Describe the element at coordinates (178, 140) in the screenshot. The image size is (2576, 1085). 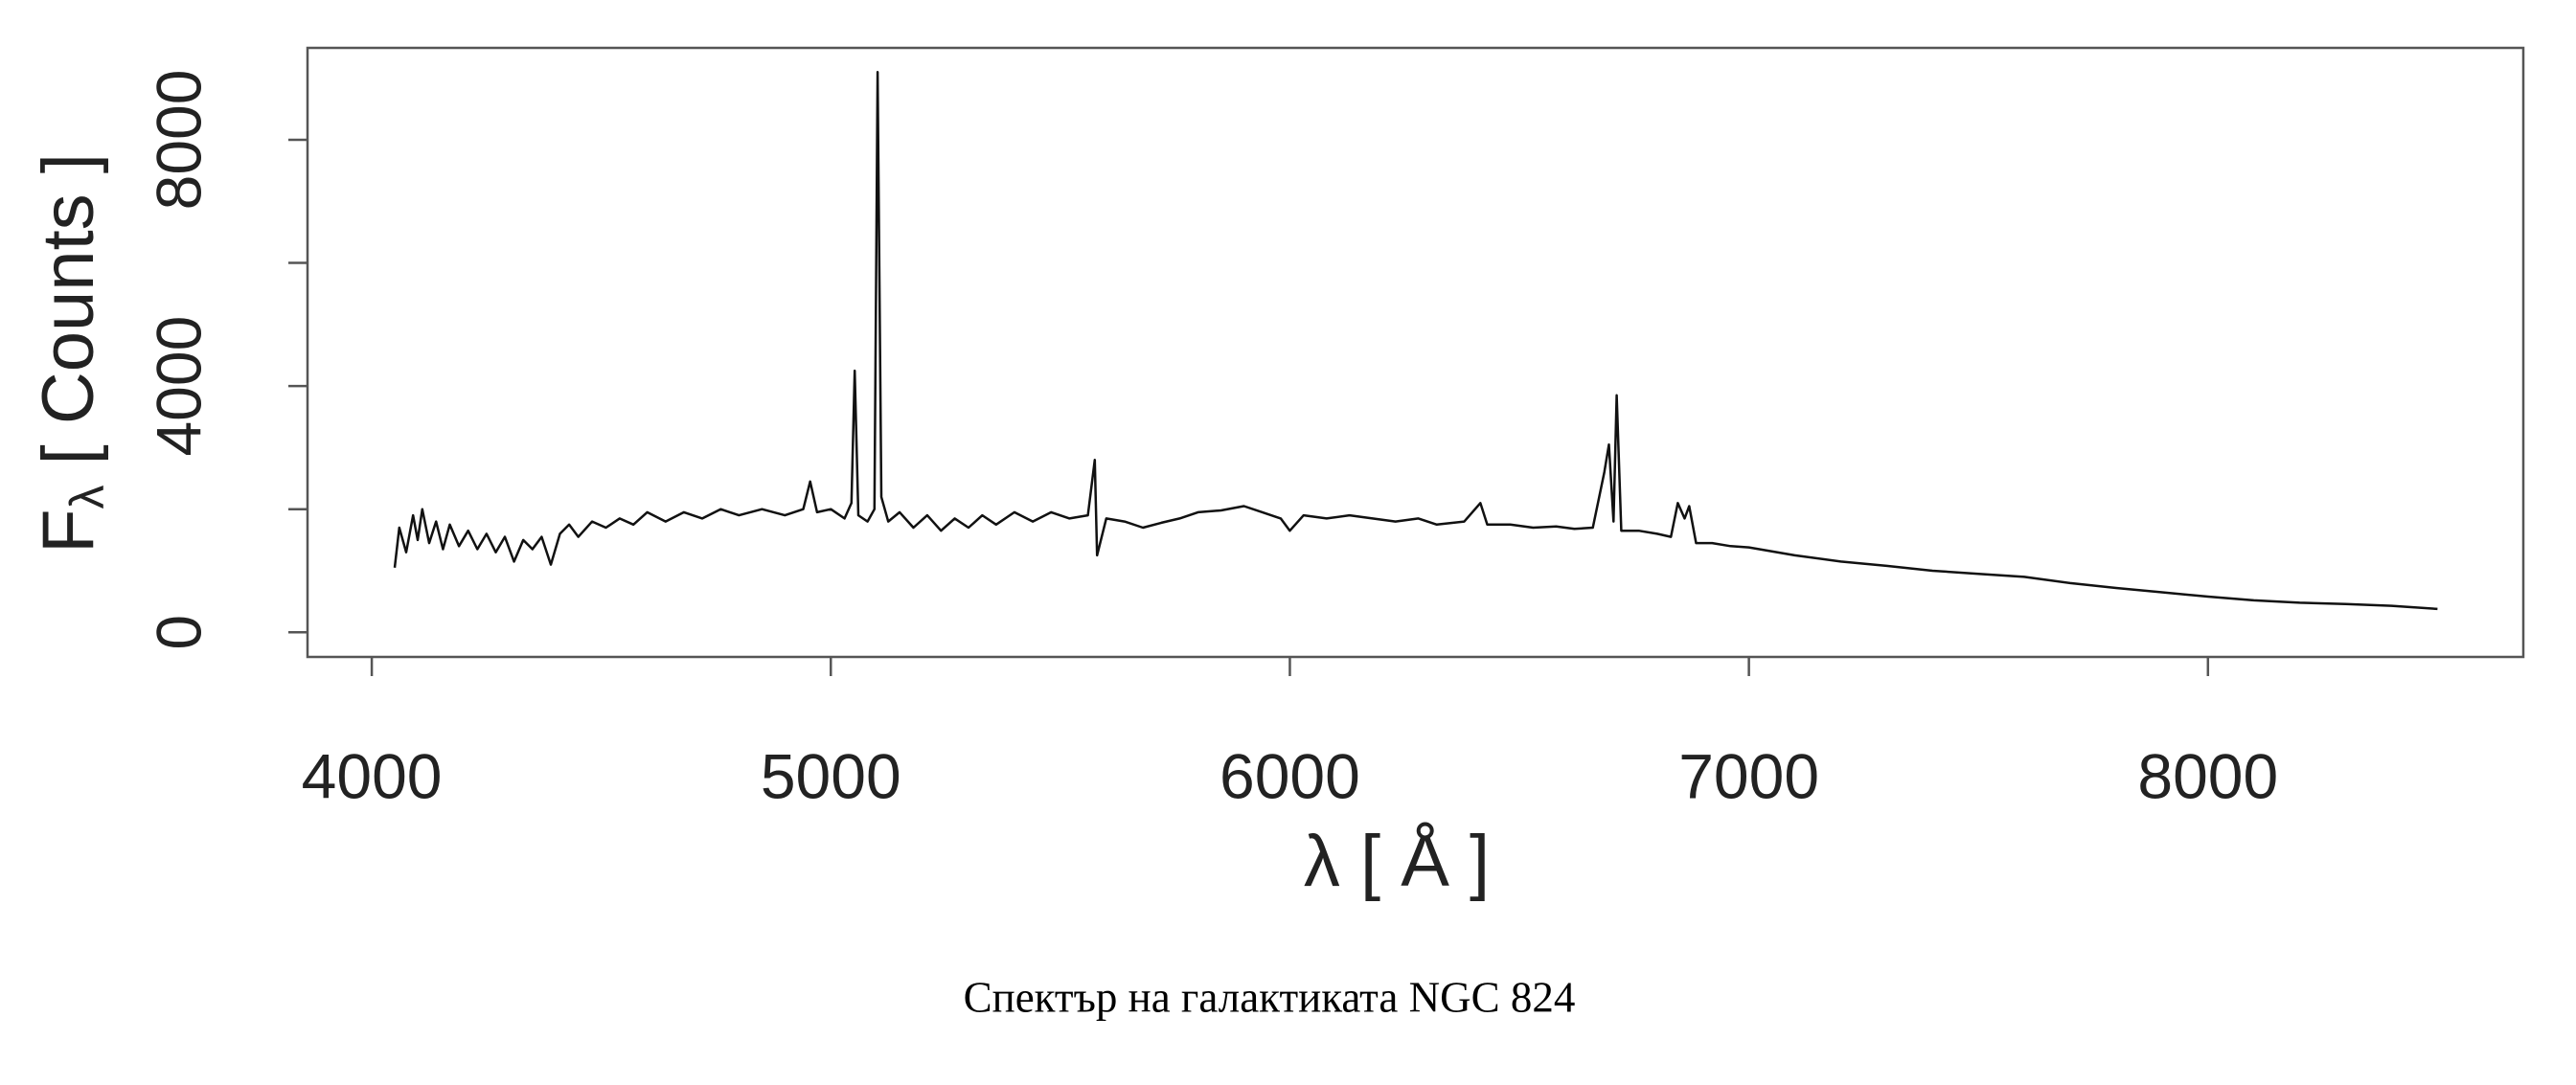
I see `y-tick-label: 8000` at that location.